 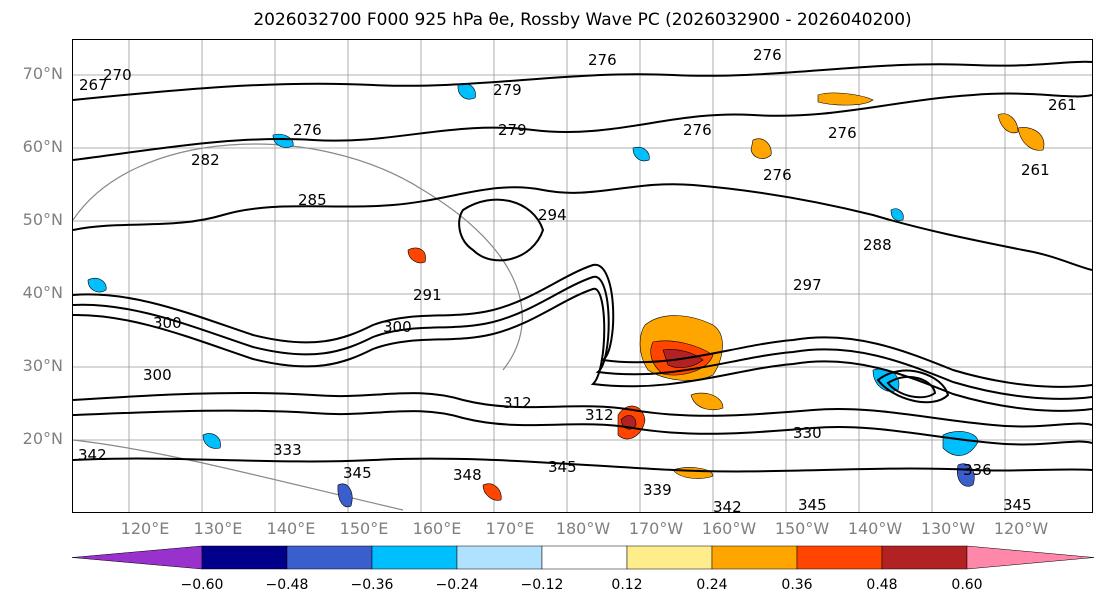 What do you see at coordinates (797, 585) in the screenshot?
I see `colorbar-tick-label: 0.36` at bounding box center [797, 585].